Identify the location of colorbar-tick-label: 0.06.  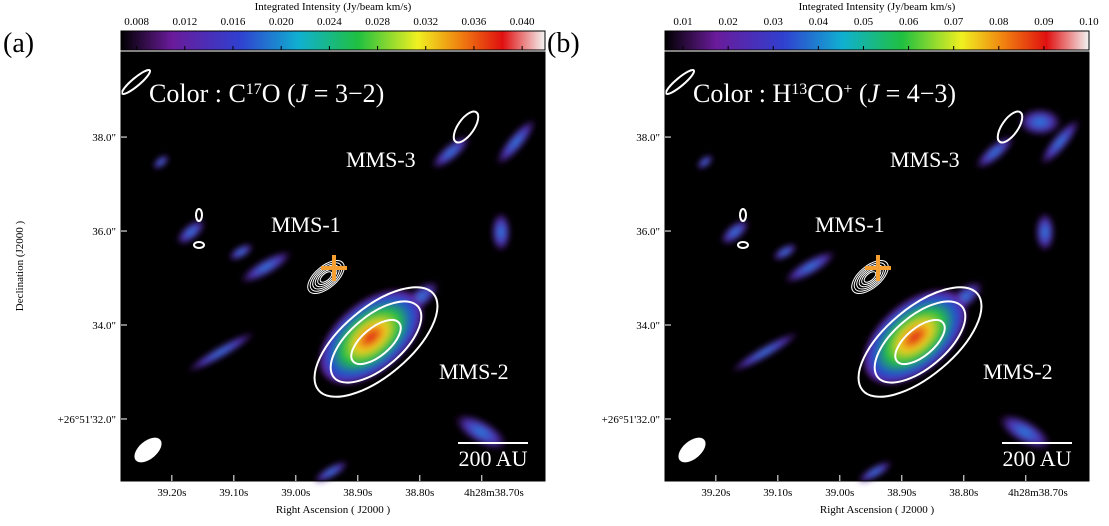
(909, 22).